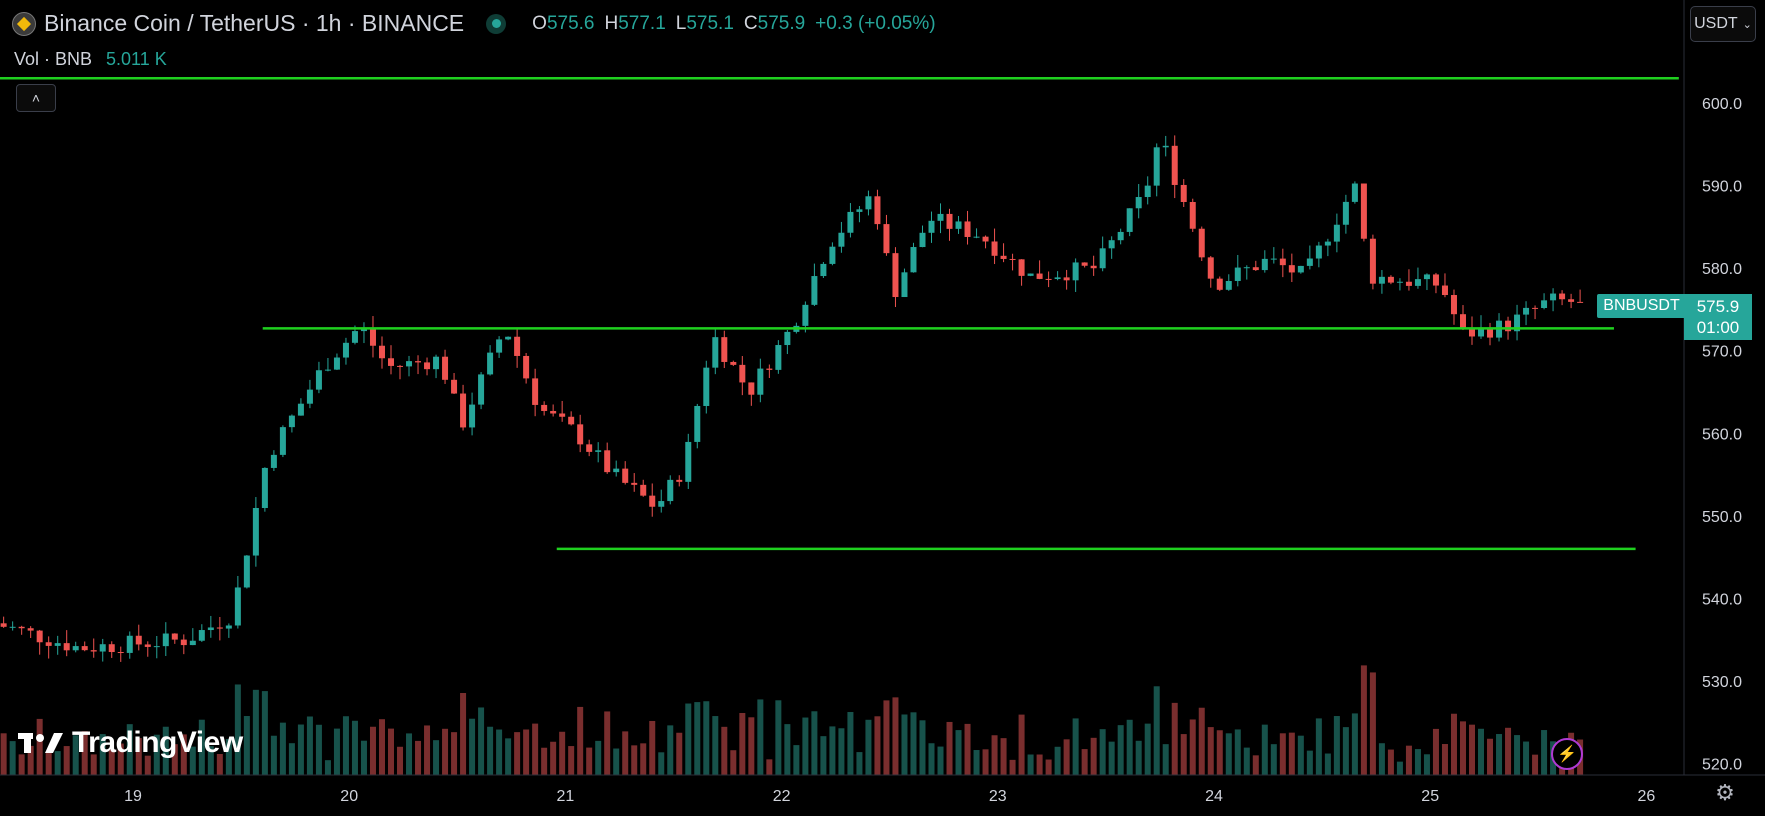  What do you see at coordinates (1723, 24) in the screenshot?
I see `currency-selector: USDT ⌄` at bounding box center [1723, 24].